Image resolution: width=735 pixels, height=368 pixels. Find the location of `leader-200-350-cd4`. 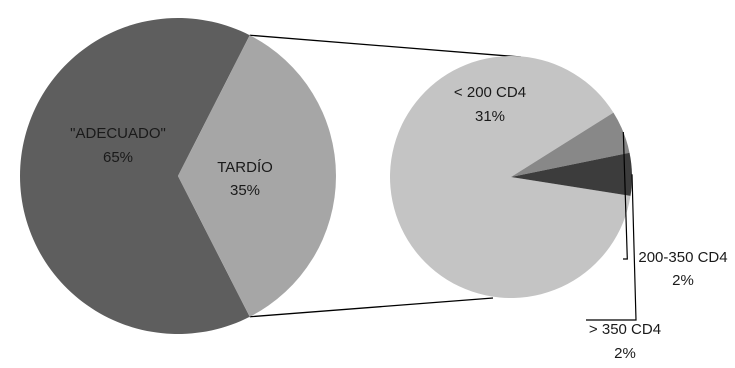

leader-200-350-cd4 is located at coordinates (625, 195).